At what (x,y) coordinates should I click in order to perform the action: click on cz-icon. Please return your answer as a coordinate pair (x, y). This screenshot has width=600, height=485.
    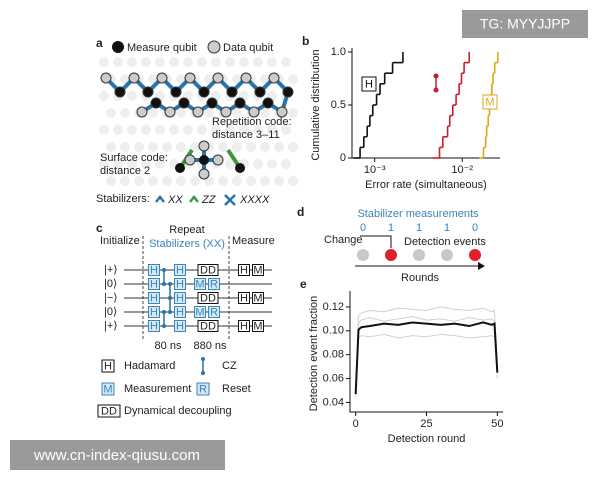
    Looking at the image, I should click on (203, 373).